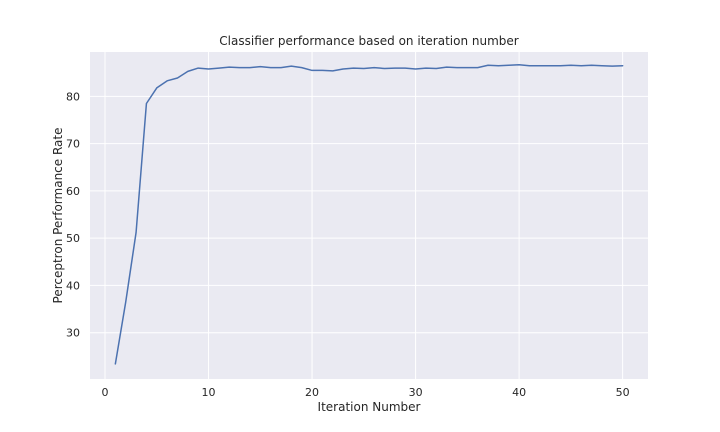 This screenshot has height=432, width=720. I want to click on x-tick-label: 20, so click(312, 392).